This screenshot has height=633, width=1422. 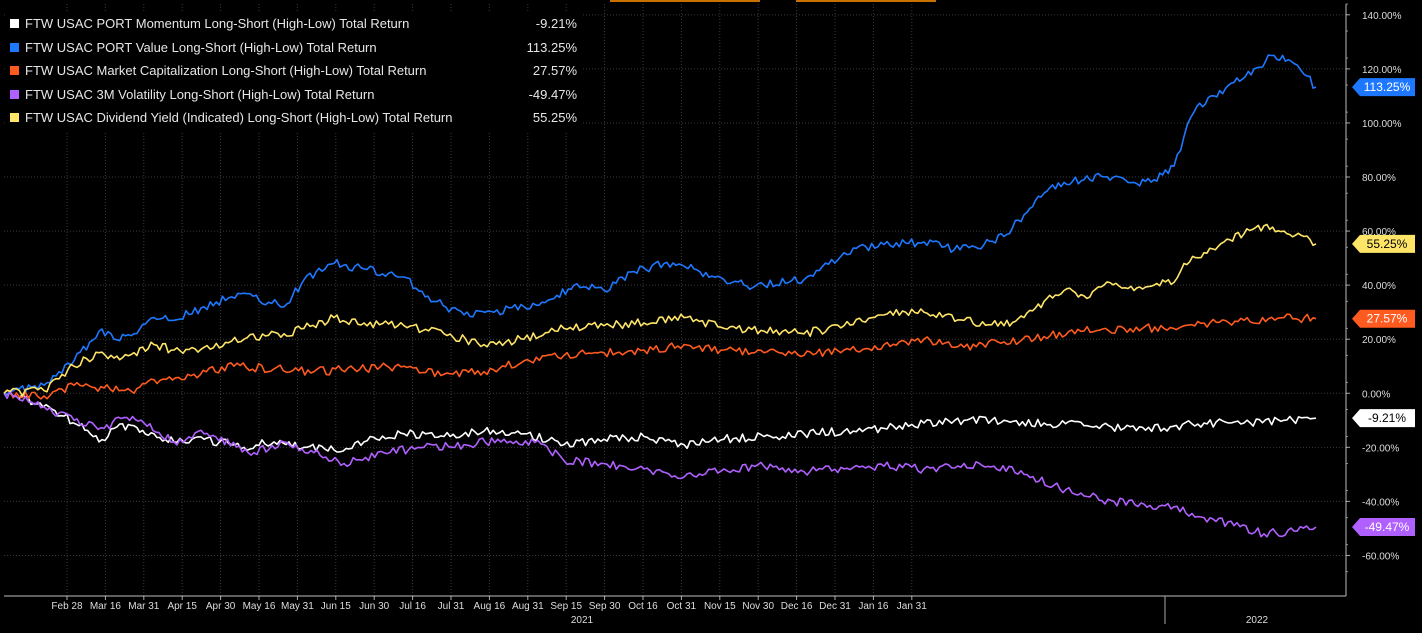 What do you see at coordinates (797, 606) in the screenshot?
I see `x-tick-label: Dec 16` at bounding box center [797, 606].